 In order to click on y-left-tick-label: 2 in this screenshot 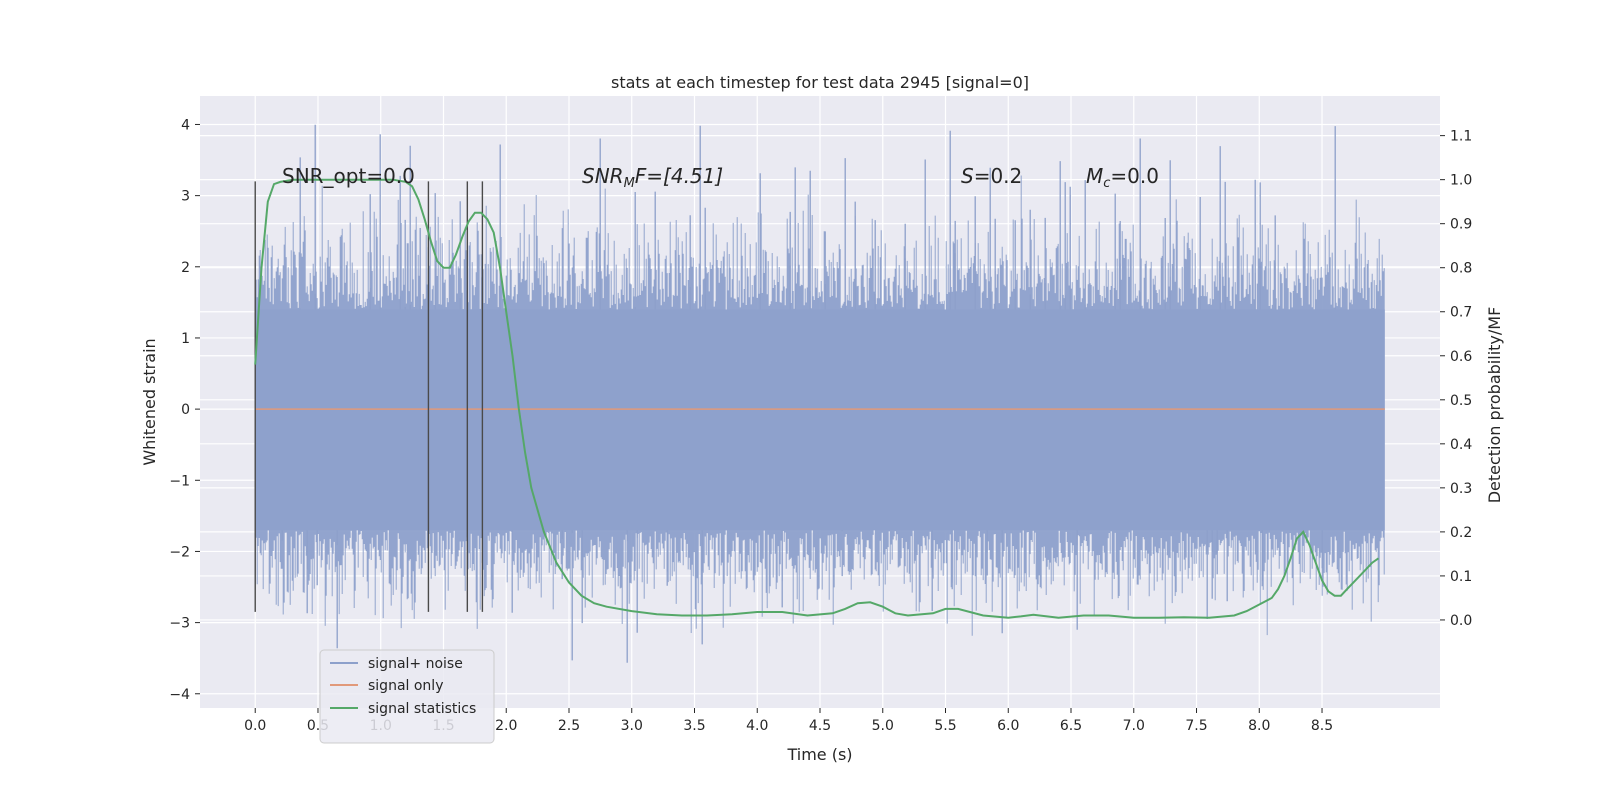, I will do `click(185, 268)`.